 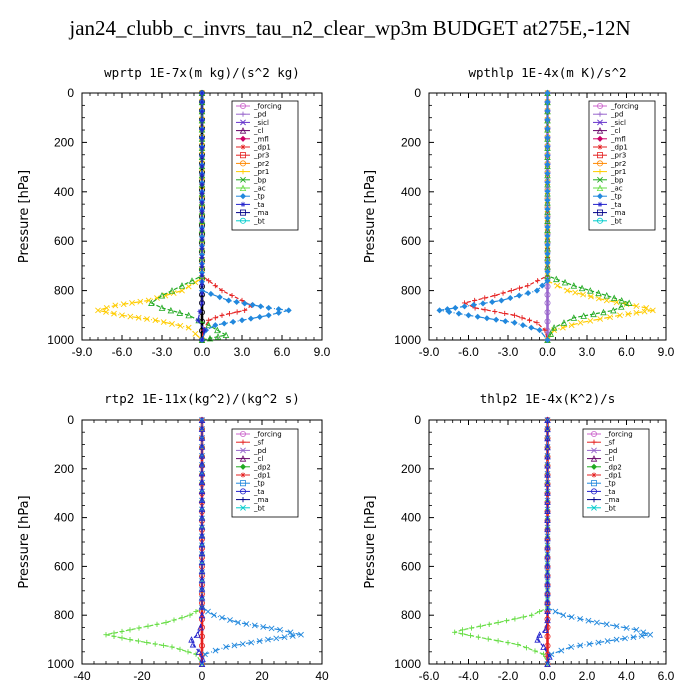 What do you see at coordinates (609, 443) in the screenshot?
I see `legend-label: _sf` at bounding box center [609, 443].